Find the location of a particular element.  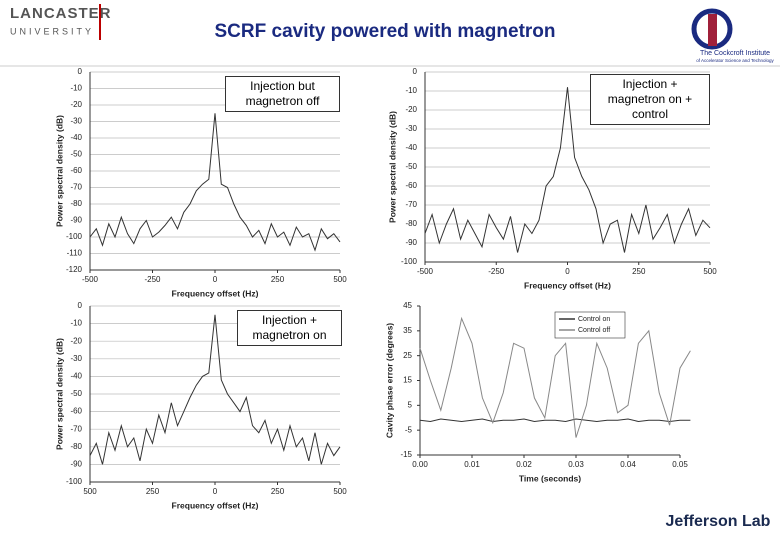

x-tick-label: 0.01 is located at coordinates (472, 464).